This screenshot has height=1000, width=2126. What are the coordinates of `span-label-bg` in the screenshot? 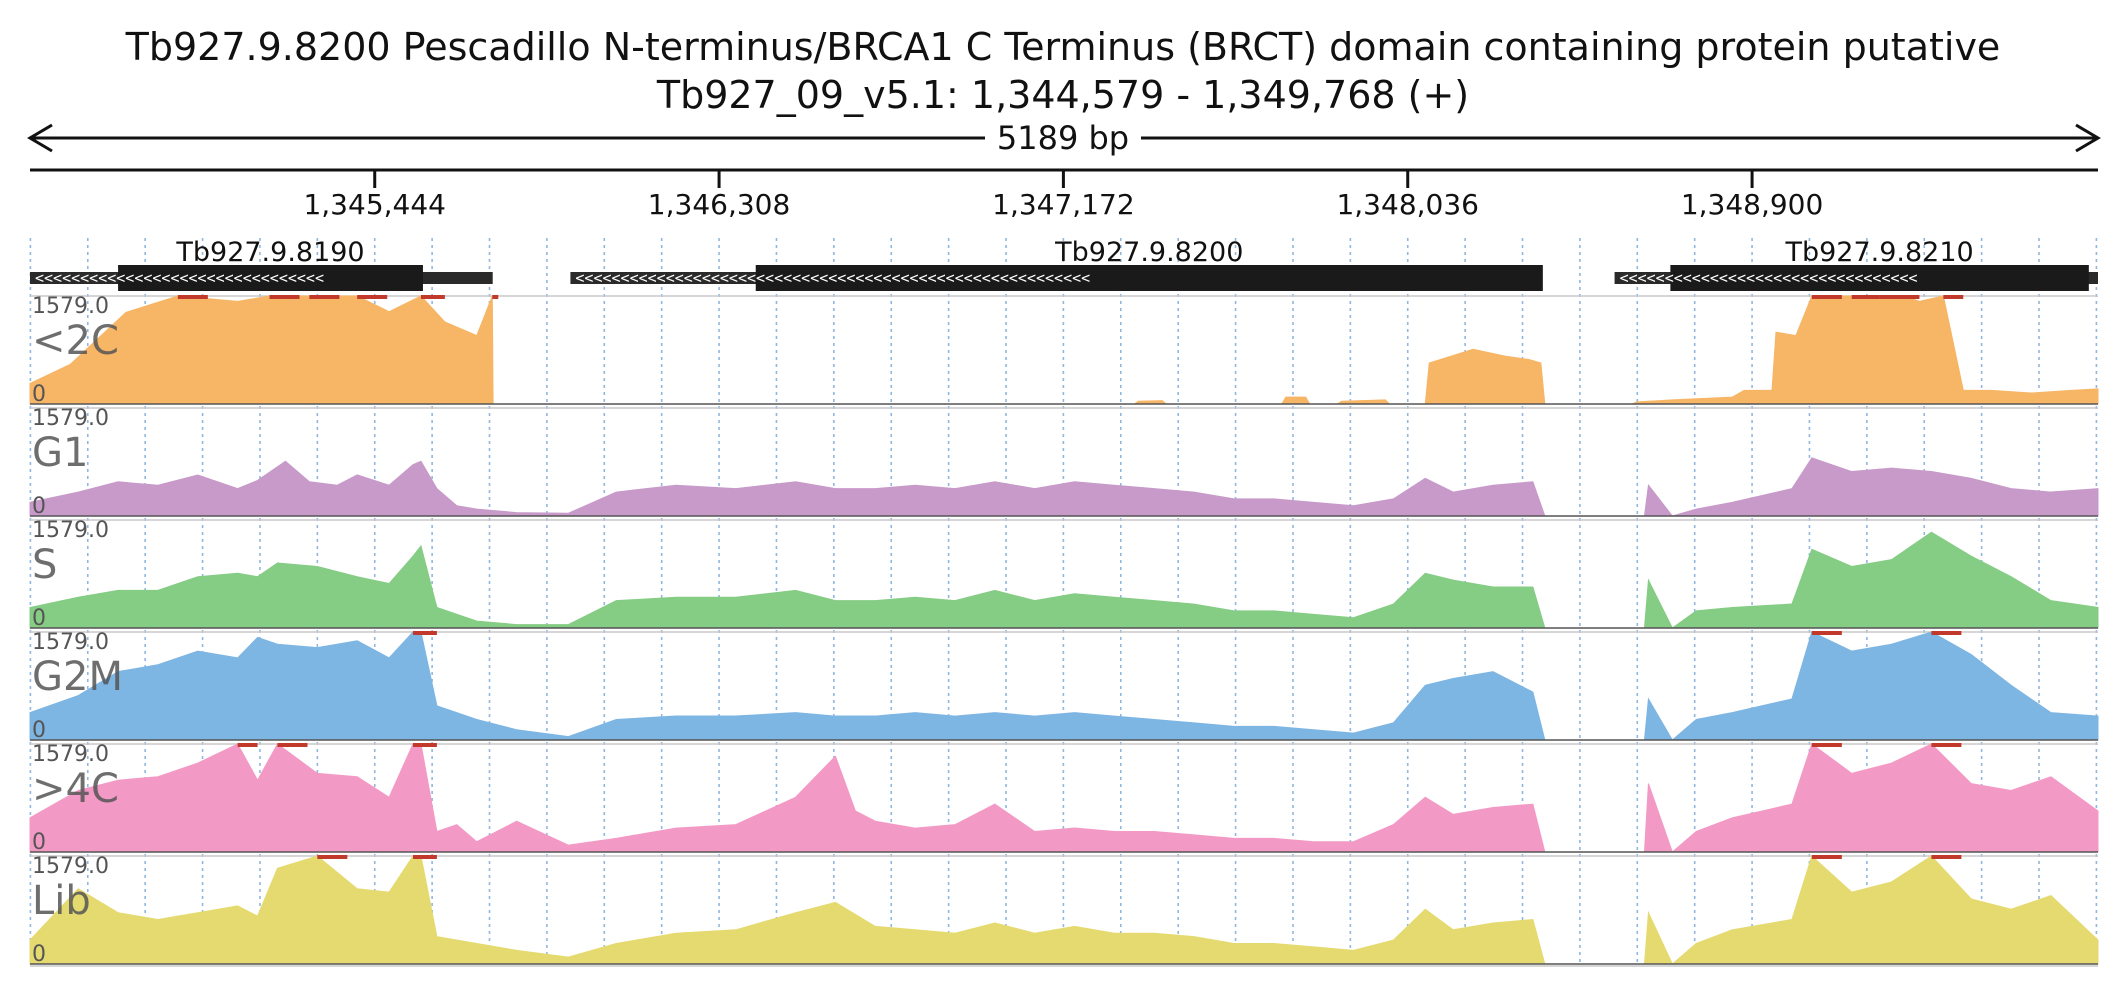 It's located at (1063, 138).